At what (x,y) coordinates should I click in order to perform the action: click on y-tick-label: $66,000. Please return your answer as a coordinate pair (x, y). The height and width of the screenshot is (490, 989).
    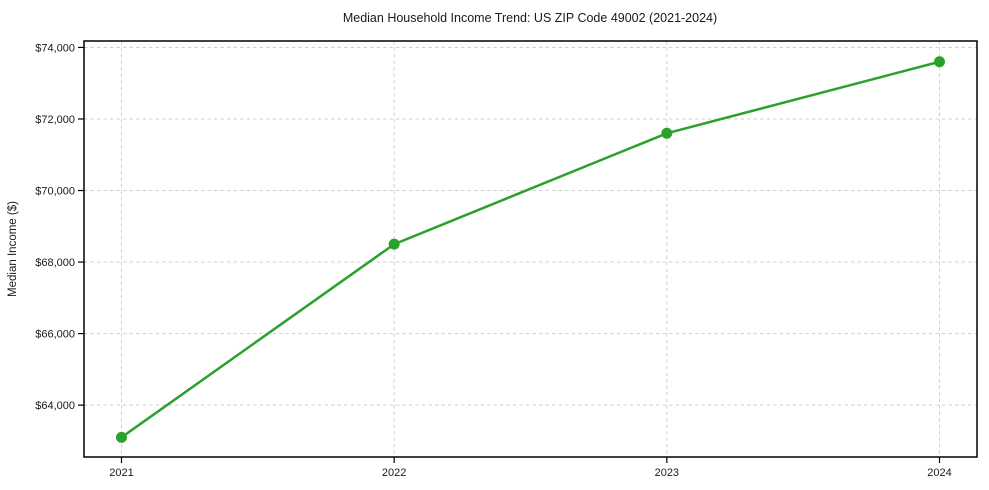
    Looking at the image, I should click on (55, 335).